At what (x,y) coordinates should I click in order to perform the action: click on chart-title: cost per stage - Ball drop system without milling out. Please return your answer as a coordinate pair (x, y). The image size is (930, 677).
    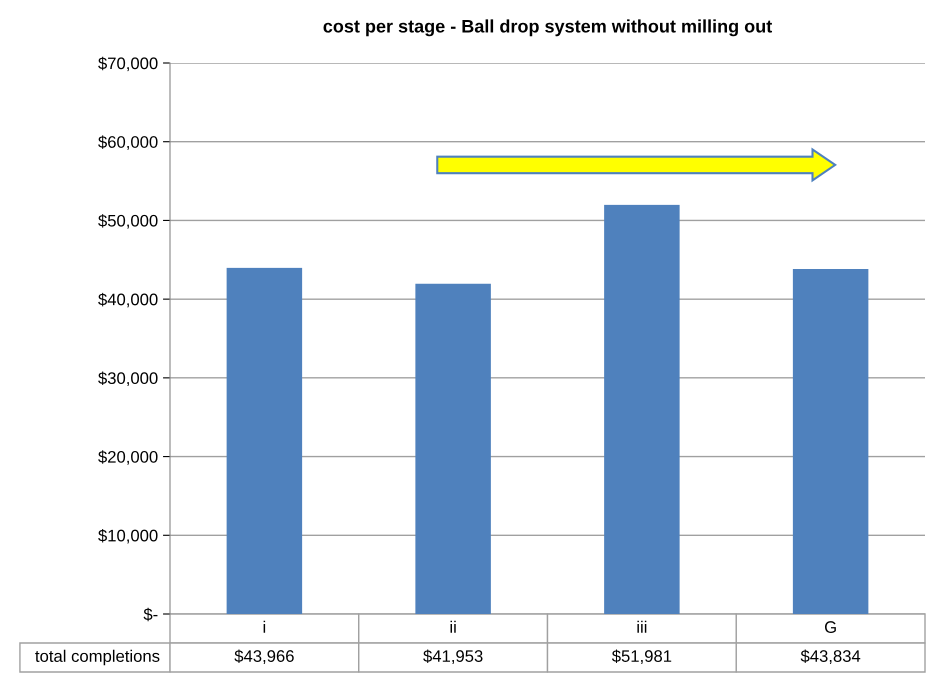
    Looking at the image, I should click on (548, 27).